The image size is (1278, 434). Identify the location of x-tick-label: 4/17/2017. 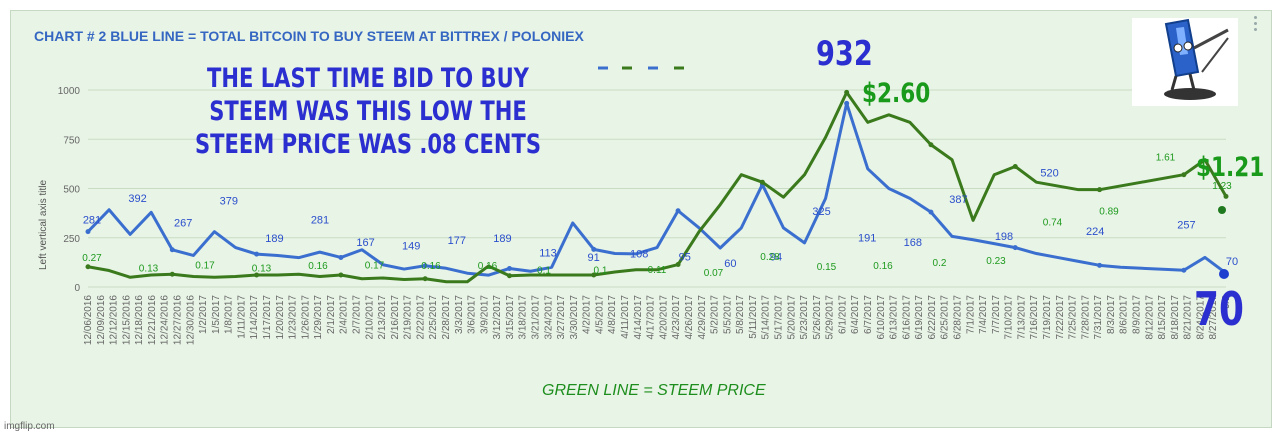
(651, 317).